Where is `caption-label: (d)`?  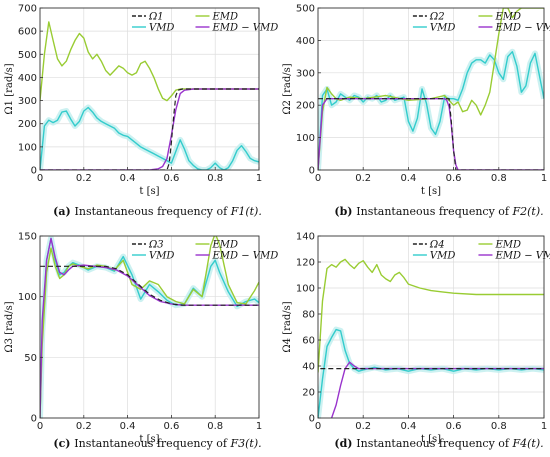
caption-label: (d) is located at coordinates (345, 443).